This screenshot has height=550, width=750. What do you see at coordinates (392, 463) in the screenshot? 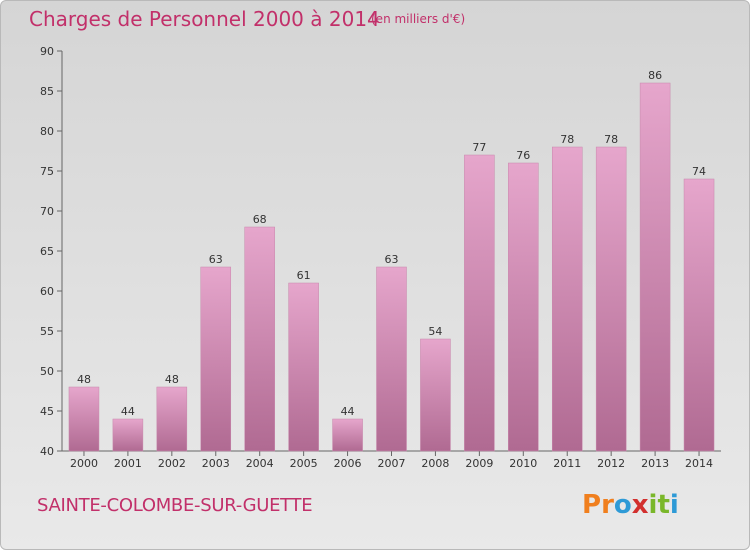
I see `x-tick-label: 2007` at bounding box center [392, 463].